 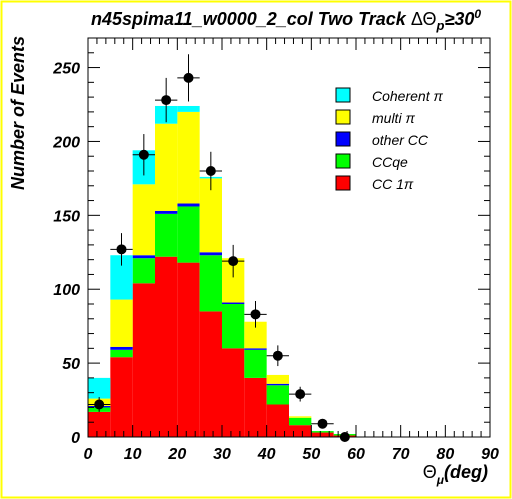 What do you see at coordinates (400, 140) in the screenshot?
I see `legend-label: other CC` at bounding box center [400, 140].